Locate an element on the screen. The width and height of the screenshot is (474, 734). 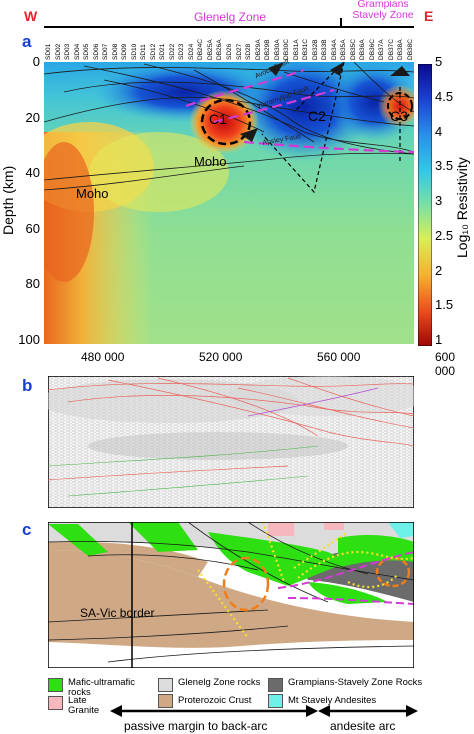
annot-moho-2: Moho is located at coordinates (92, 193).